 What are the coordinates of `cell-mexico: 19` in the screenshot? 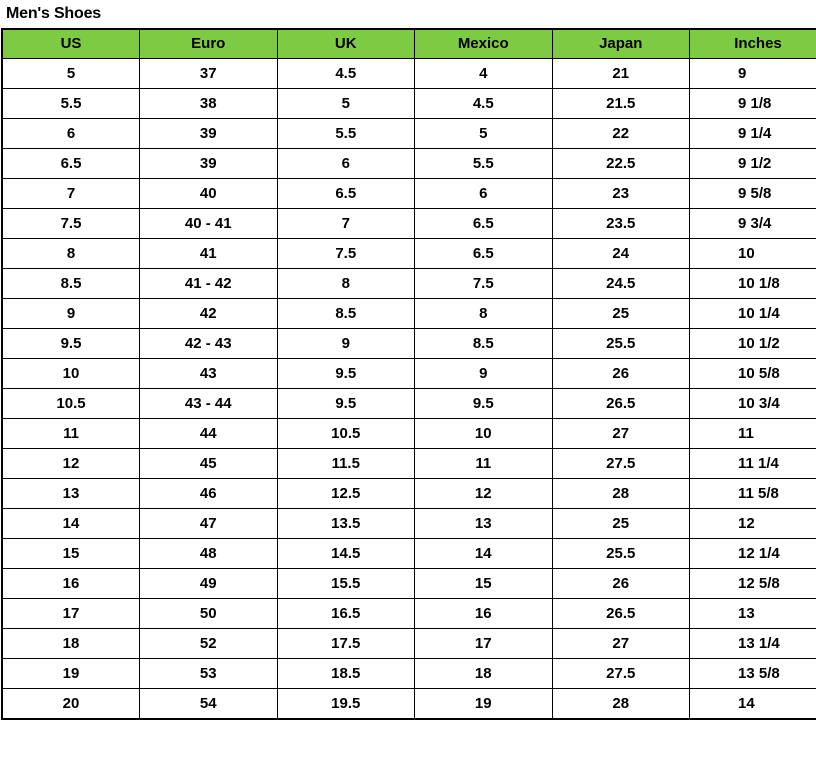 It's located at (483, 704).